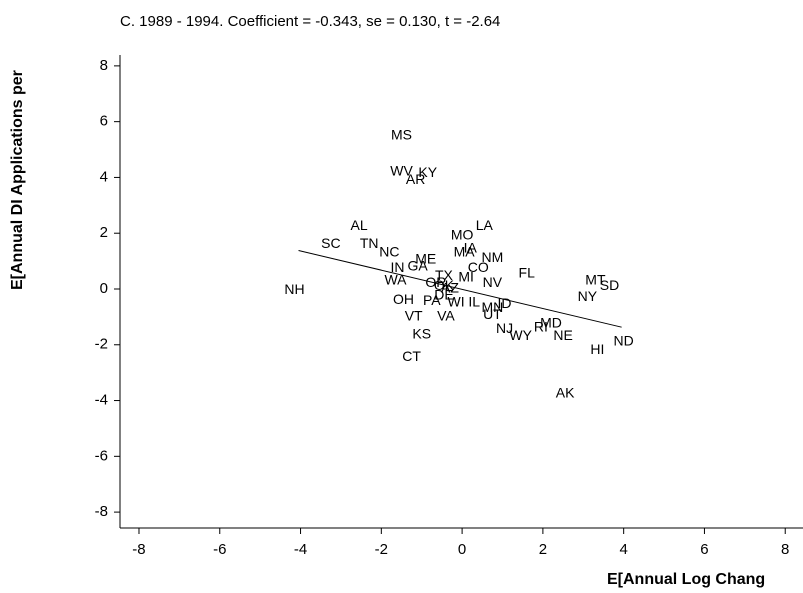 This screenshot has height=593, width=803. Describe the element at coordinates (397, 267) in the screenshot. I see `point-label: IN` at that location.